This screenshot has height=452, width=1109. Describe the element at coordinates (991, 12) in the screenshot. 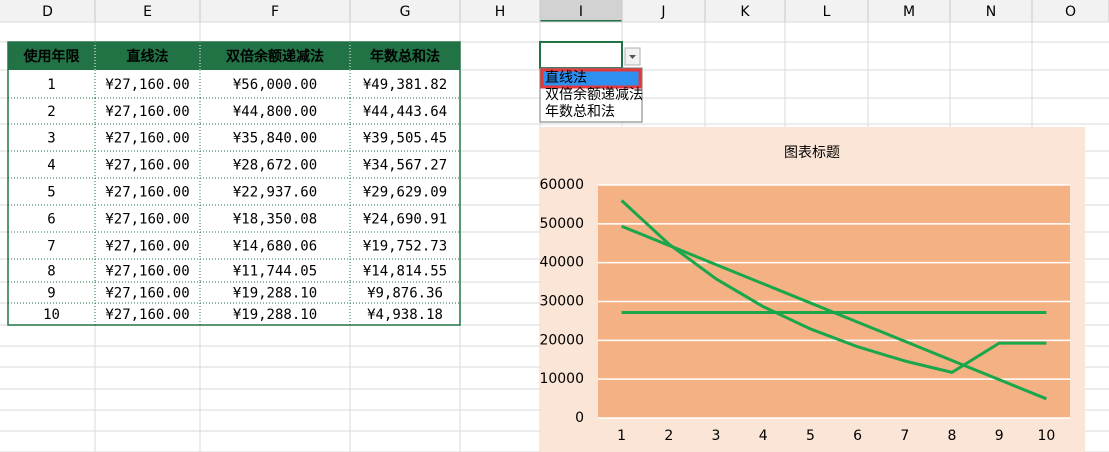

I see `column-header: N` at that location.